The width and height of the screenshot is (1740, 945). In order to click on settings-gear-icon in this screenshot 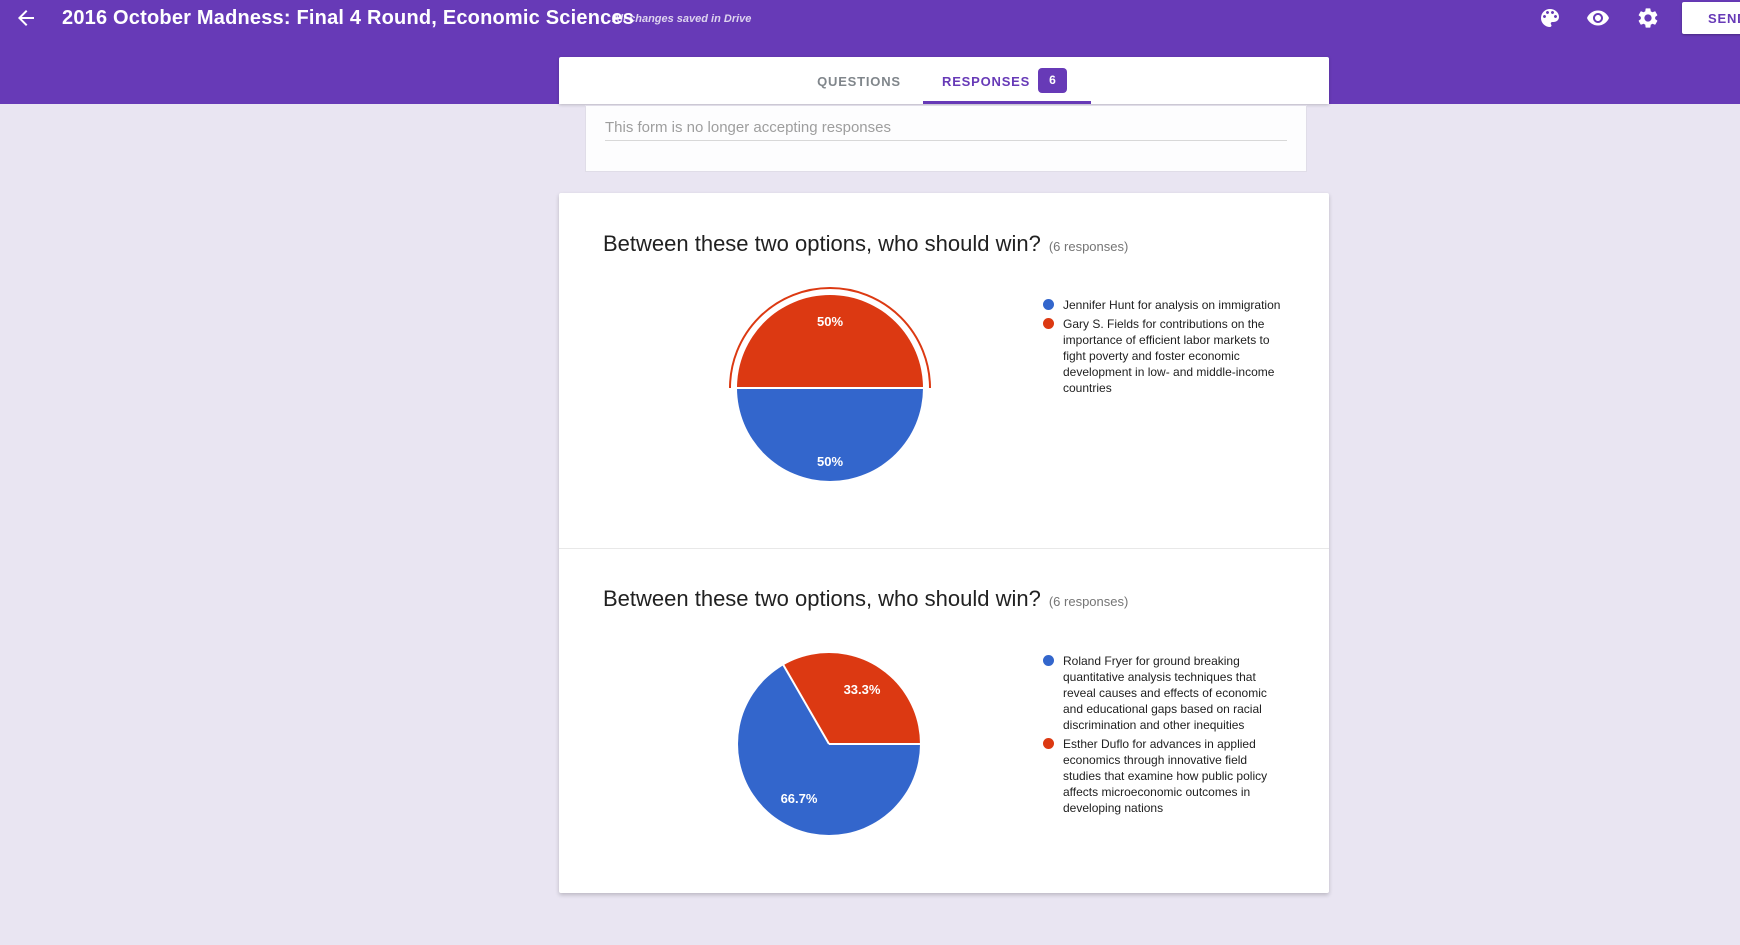, I will do `click(1649, 19)`.